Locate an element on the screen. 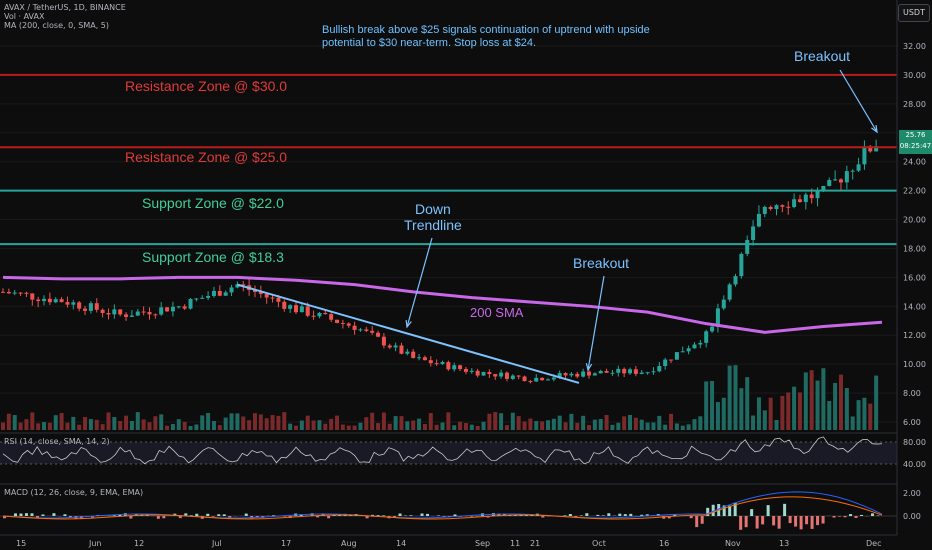  time-tick-label: Oct is located at coordinates (599, 543).